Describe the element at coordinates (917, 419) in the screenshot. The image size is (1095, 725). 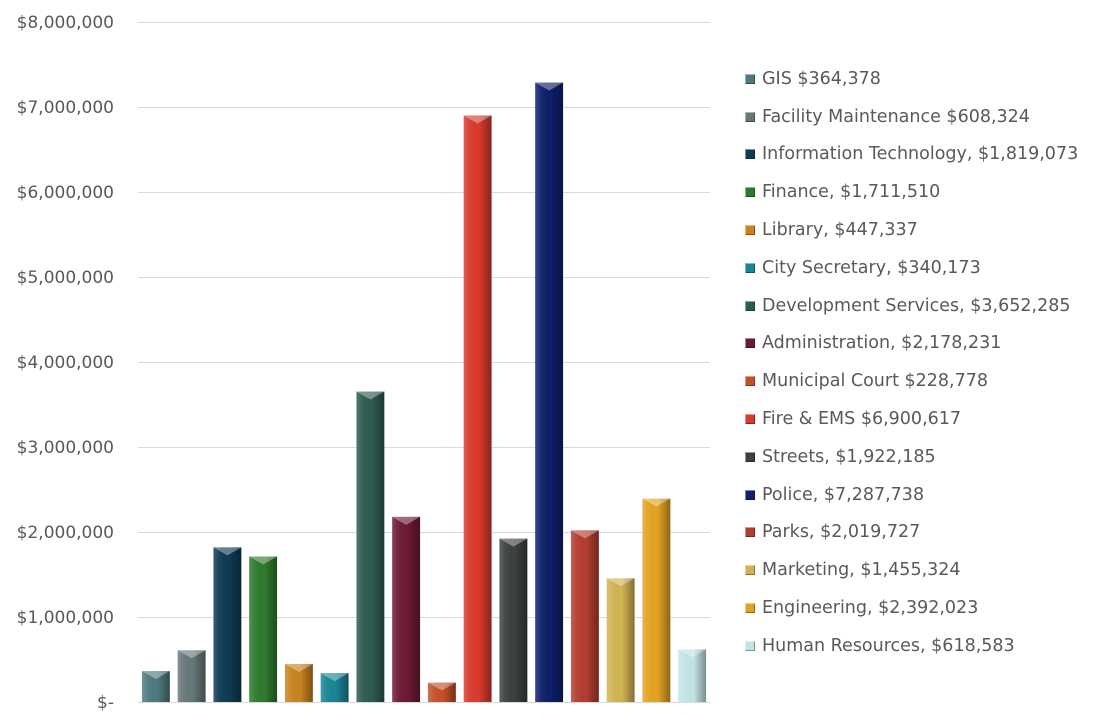
I see `legend-item: Fire & EMS $6,900,617` at that location.